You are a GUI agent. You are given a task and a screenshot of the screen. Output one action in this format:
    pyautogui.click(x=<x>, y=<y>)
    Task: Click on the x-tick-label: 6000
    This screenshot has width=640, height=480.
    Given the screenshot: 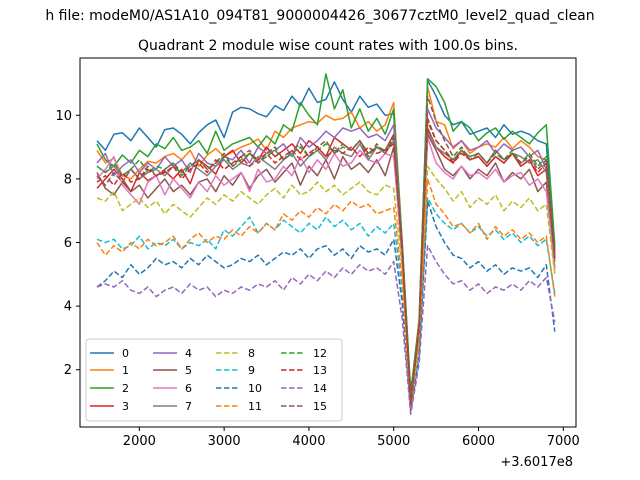 What is the action you would take?
    pyautogui.click(x=478, y=441)
    